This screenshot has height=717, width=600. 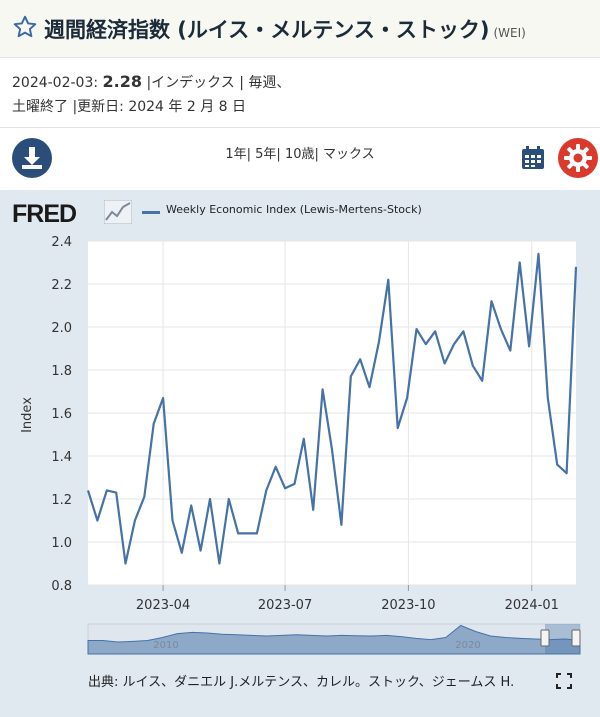 I want to click on fred-logo: FRED, so click(x=44, y=214).